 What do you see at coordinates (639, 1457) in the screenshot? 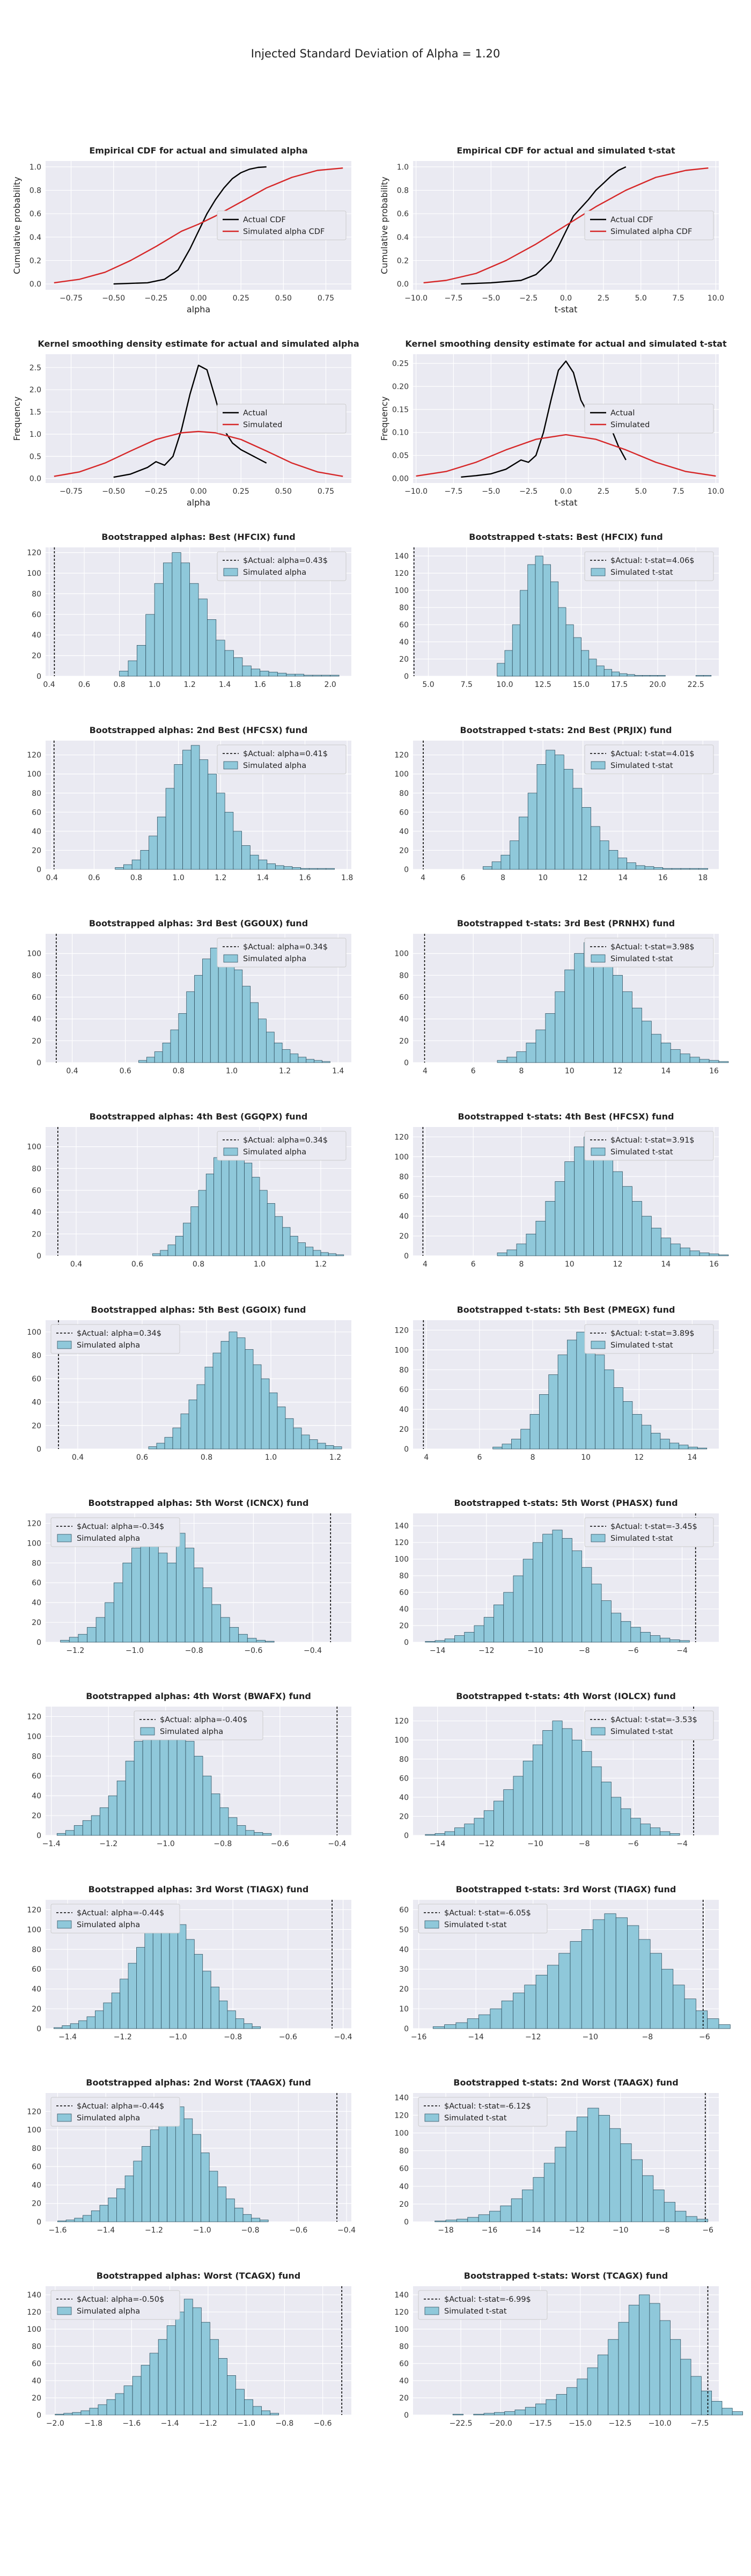
I see `x-tick-label: 12` at bounding box center [639, 1457].